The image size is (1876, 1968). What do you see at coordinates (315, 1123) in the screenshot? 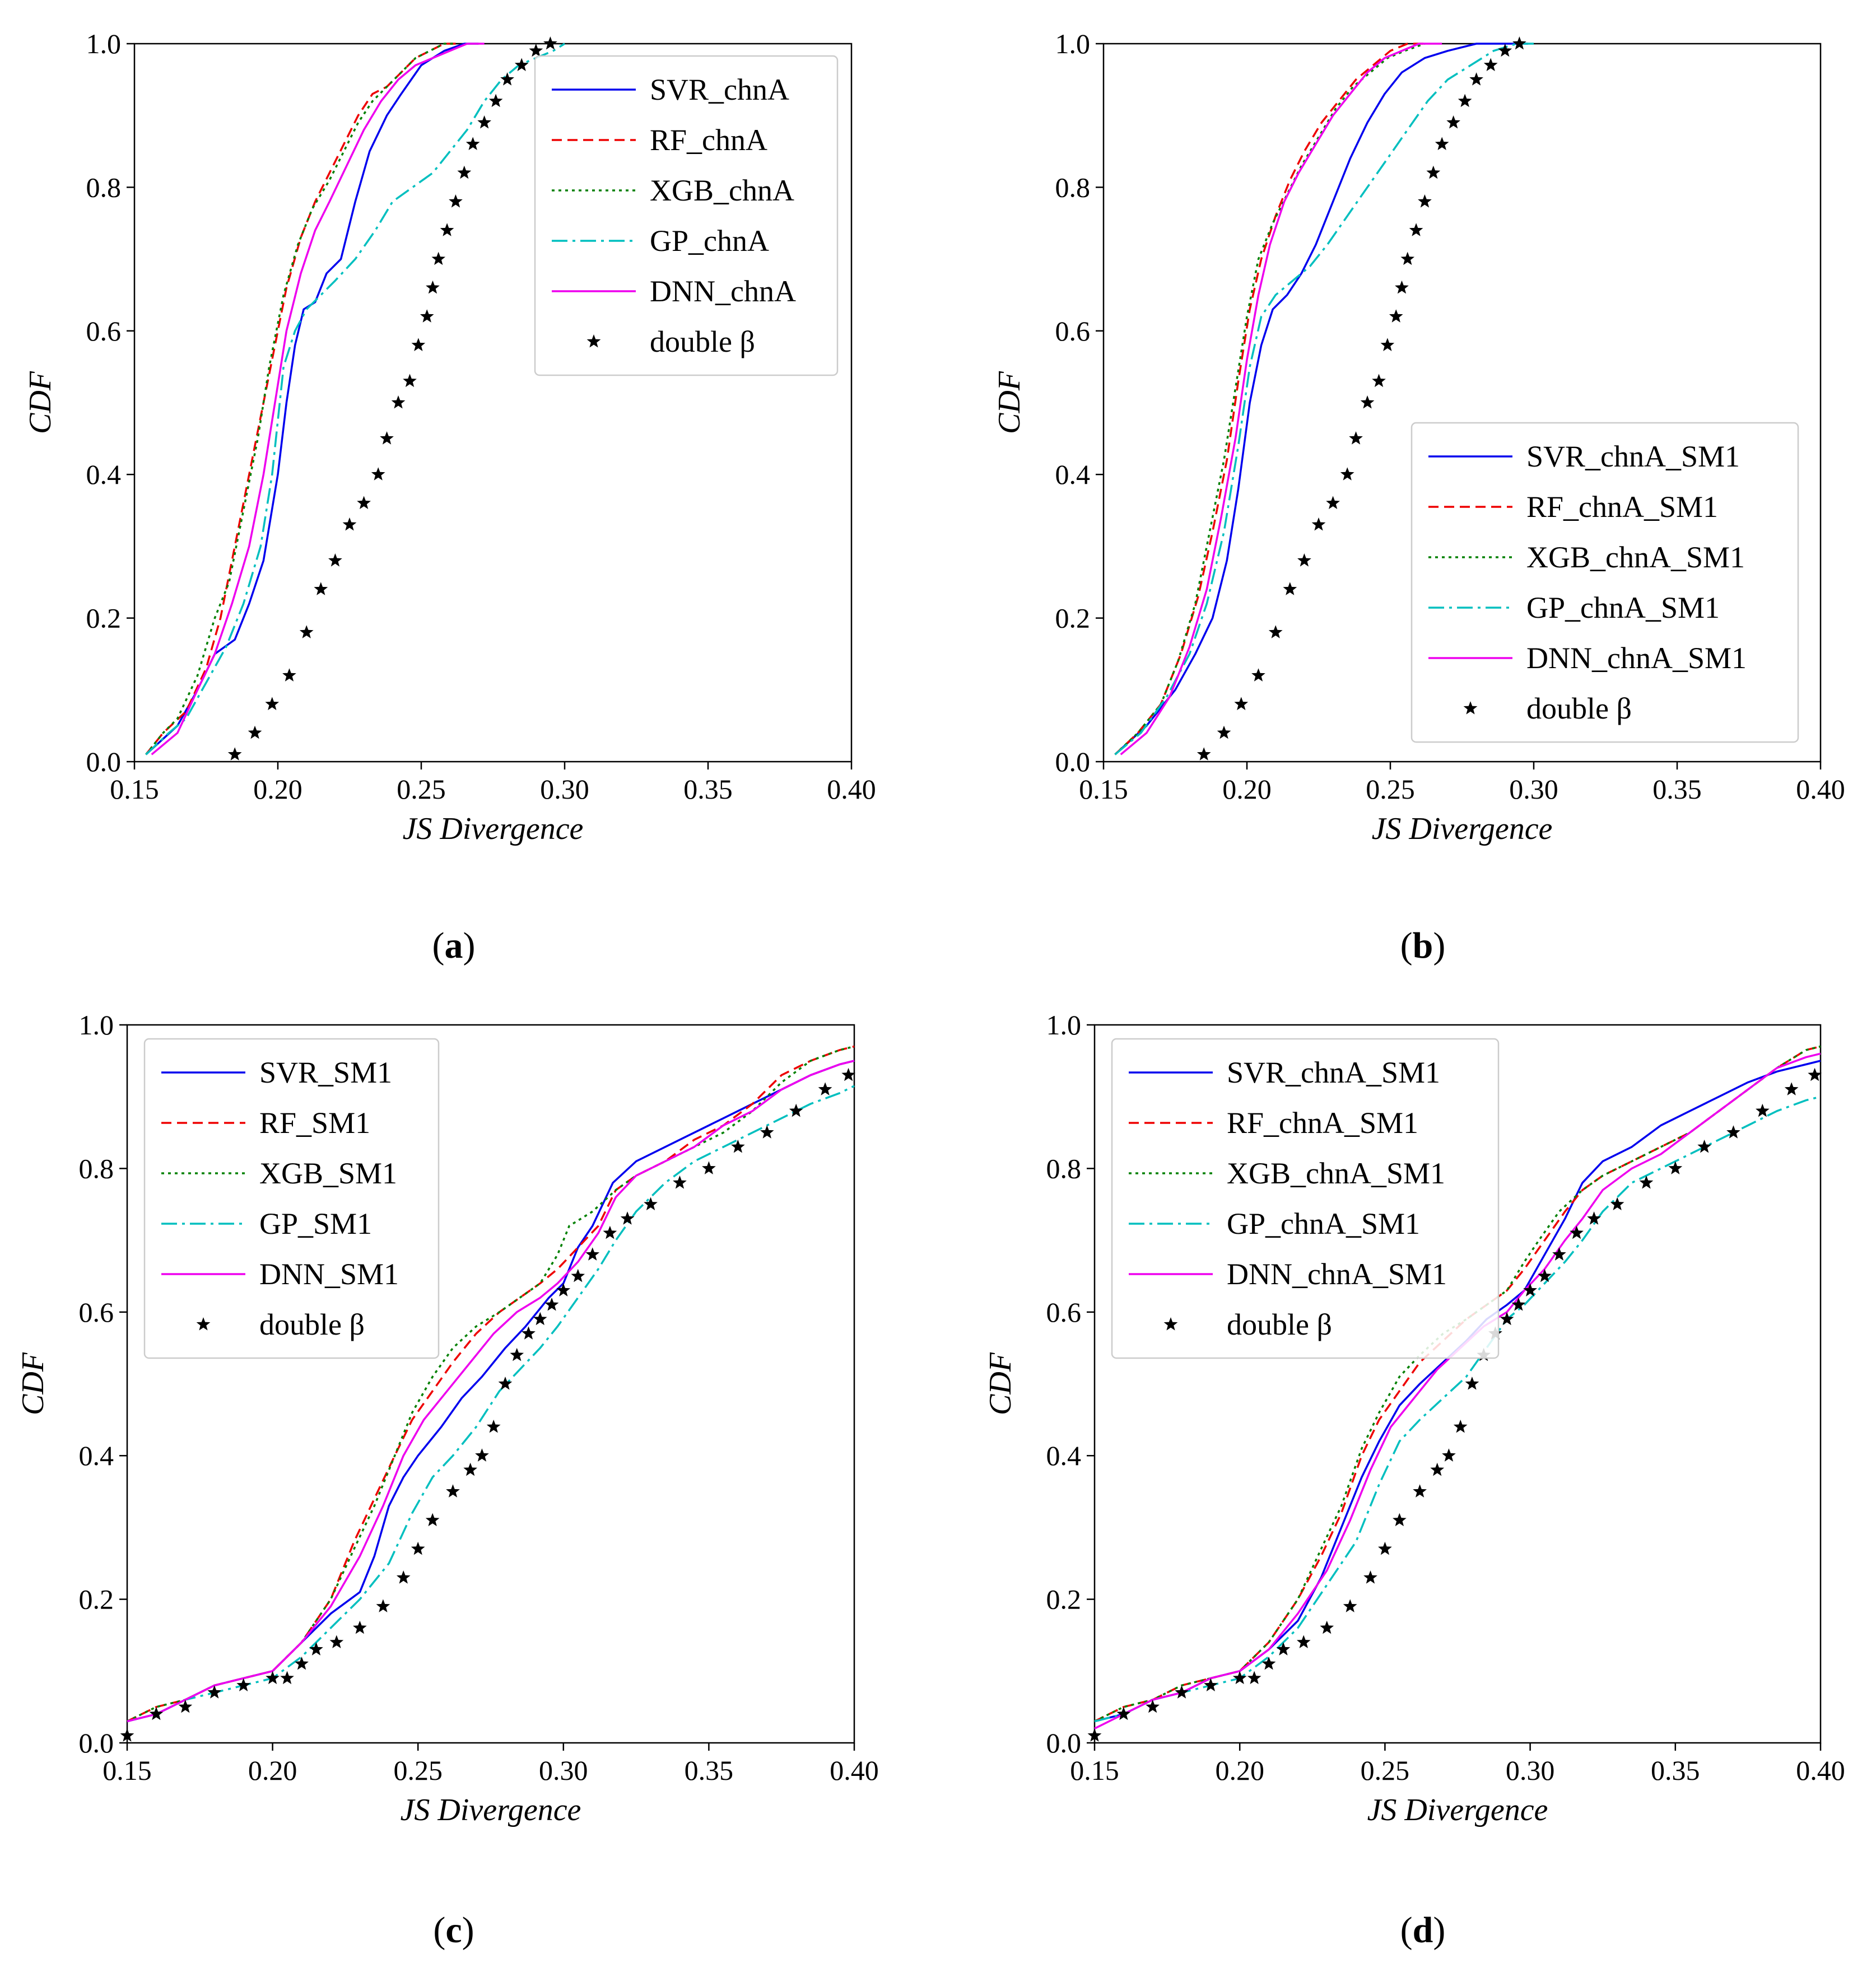
I see `legend-label: RF_SM1` at bounding box center [315, 1123].